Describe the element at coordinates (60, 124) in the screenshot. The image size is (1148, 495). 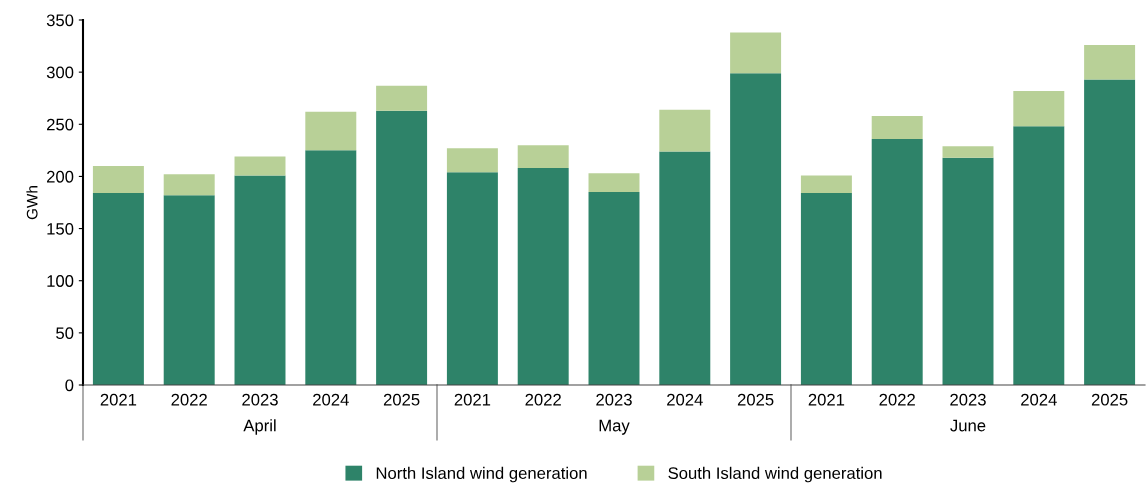
I see `y-tick-label: 250` at that location.